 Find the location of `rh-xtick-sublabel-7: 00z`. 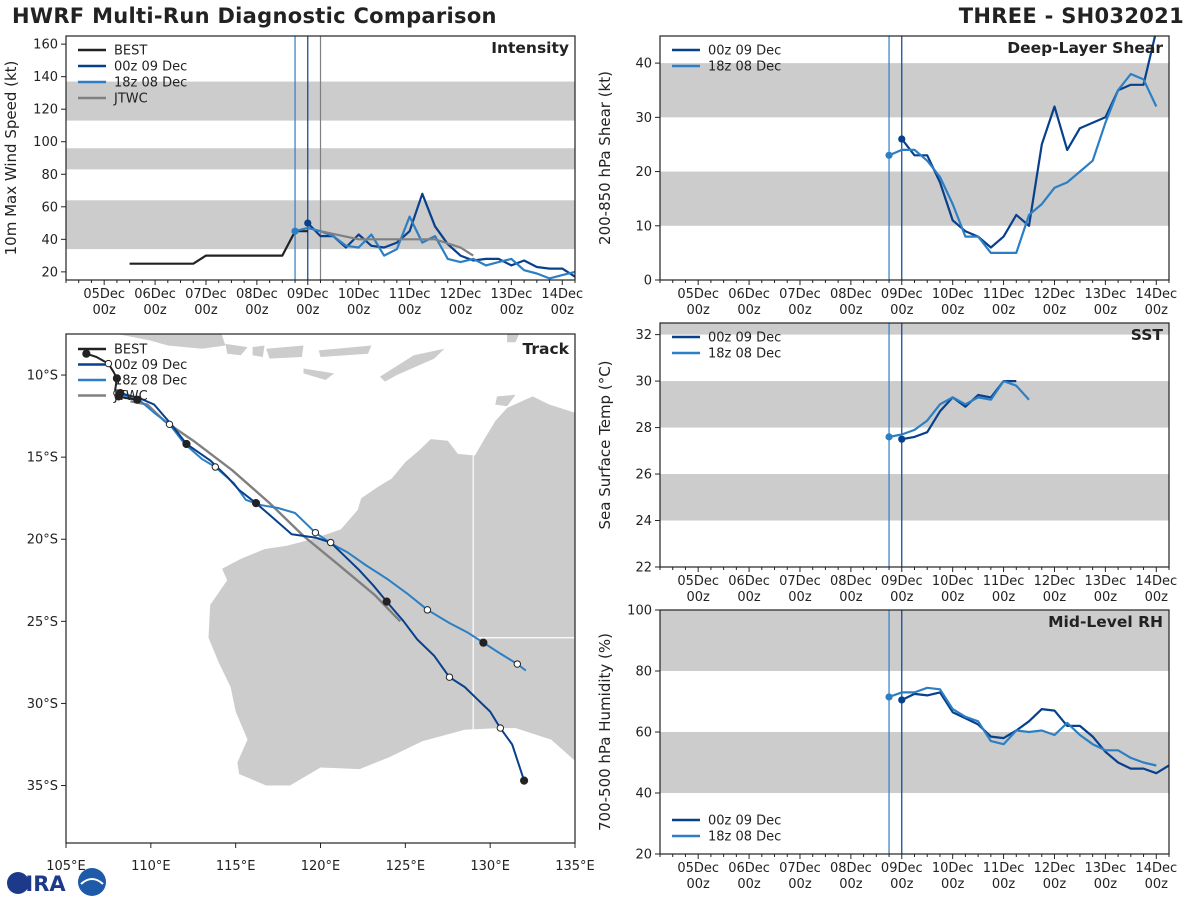

rh-xtick-sublabel-7: 00z is located at coordinates (1055, 884).